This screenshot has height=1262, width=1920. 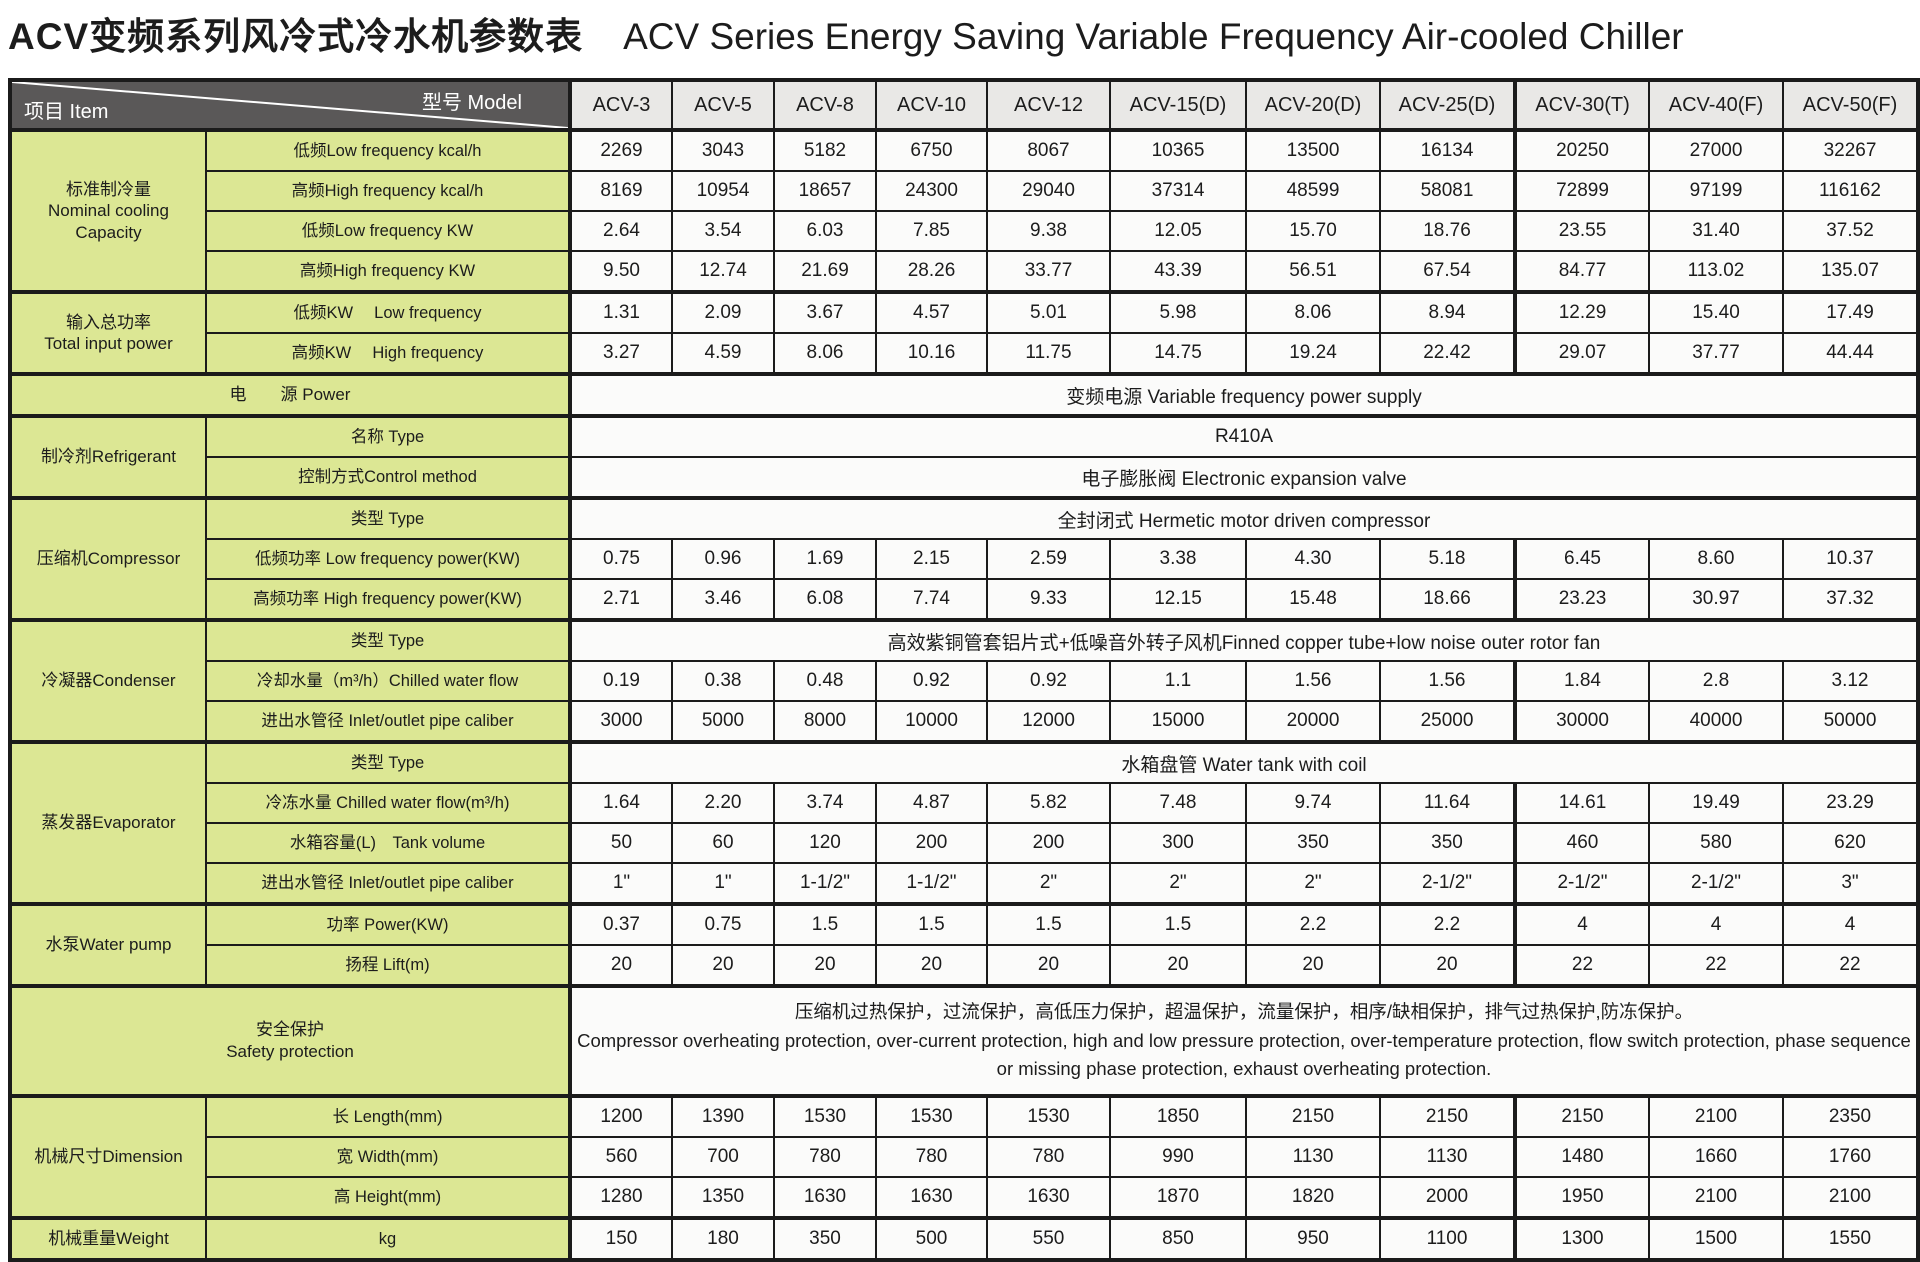 What do you see at coordinates (1048, 1116) in the screenshot?
I see `value-cell: 1530` at bounding box center [1048, 1116].